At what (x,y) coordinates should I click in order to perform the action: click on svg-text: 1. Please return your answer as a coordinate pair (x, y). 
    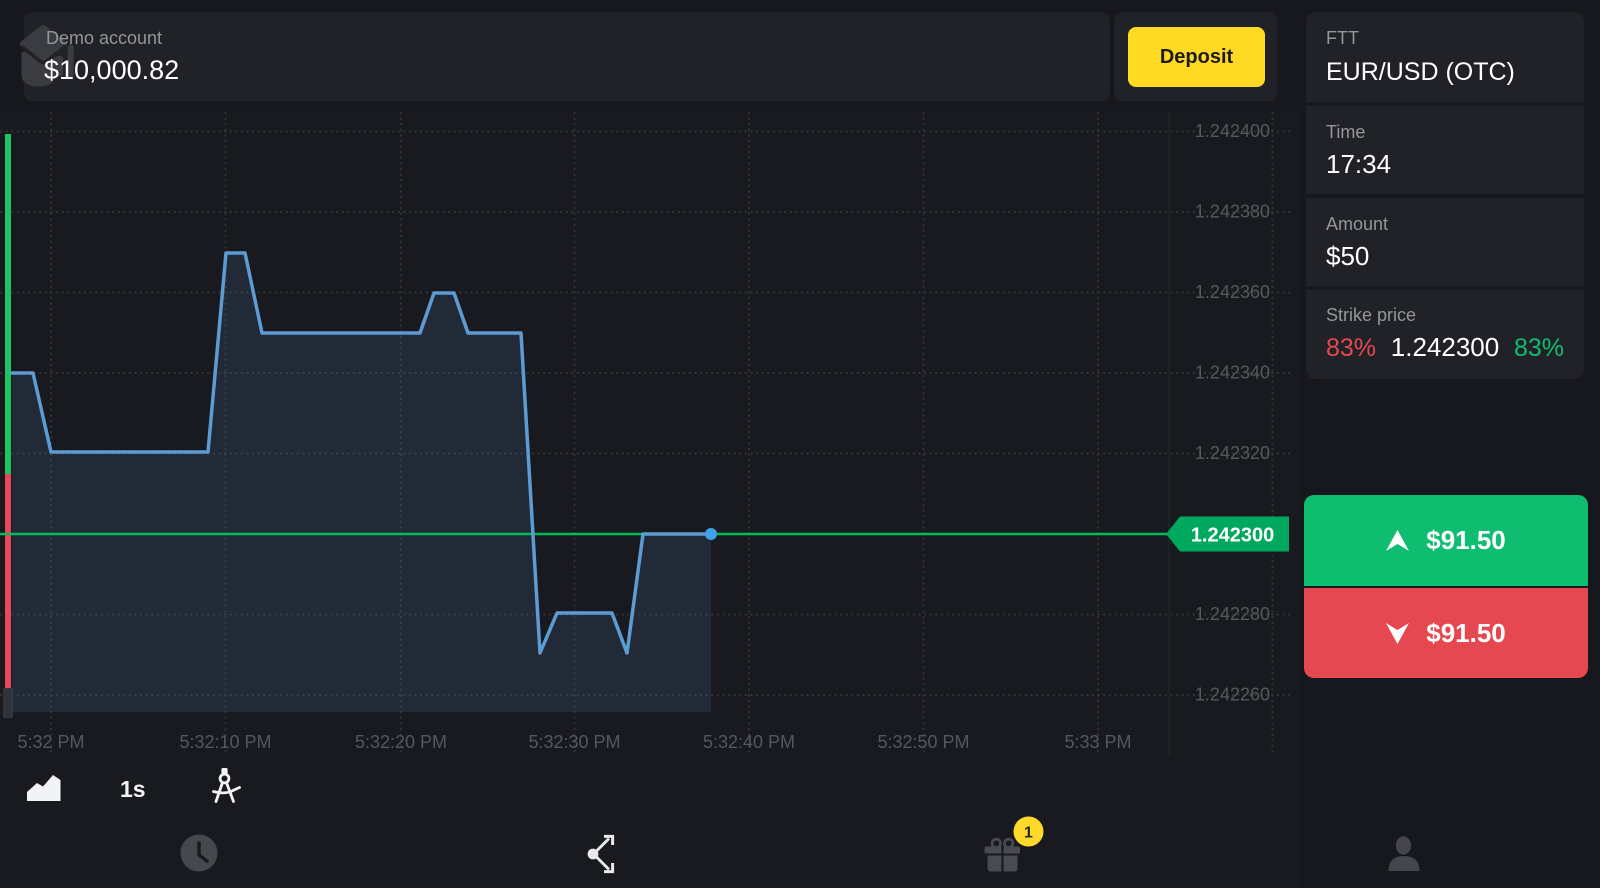
    Looking at the image, I should click on (1028, 833).